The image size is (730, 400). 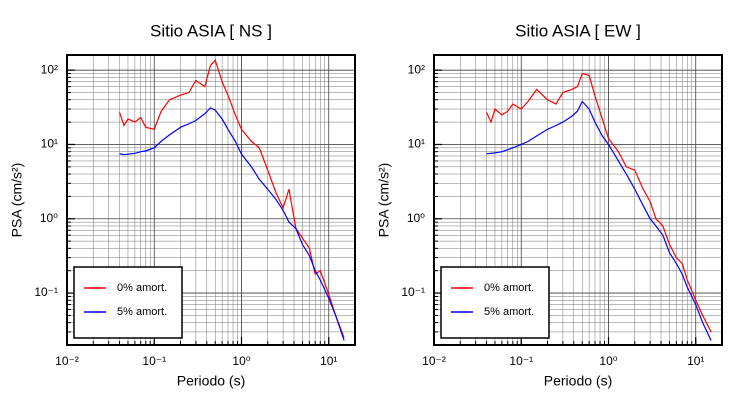 What do you see at coordinates (211, 30) in the screenshot?
I see `chart-title: Sitio ASIA [ NS ]` at bounding box center [211, 30].